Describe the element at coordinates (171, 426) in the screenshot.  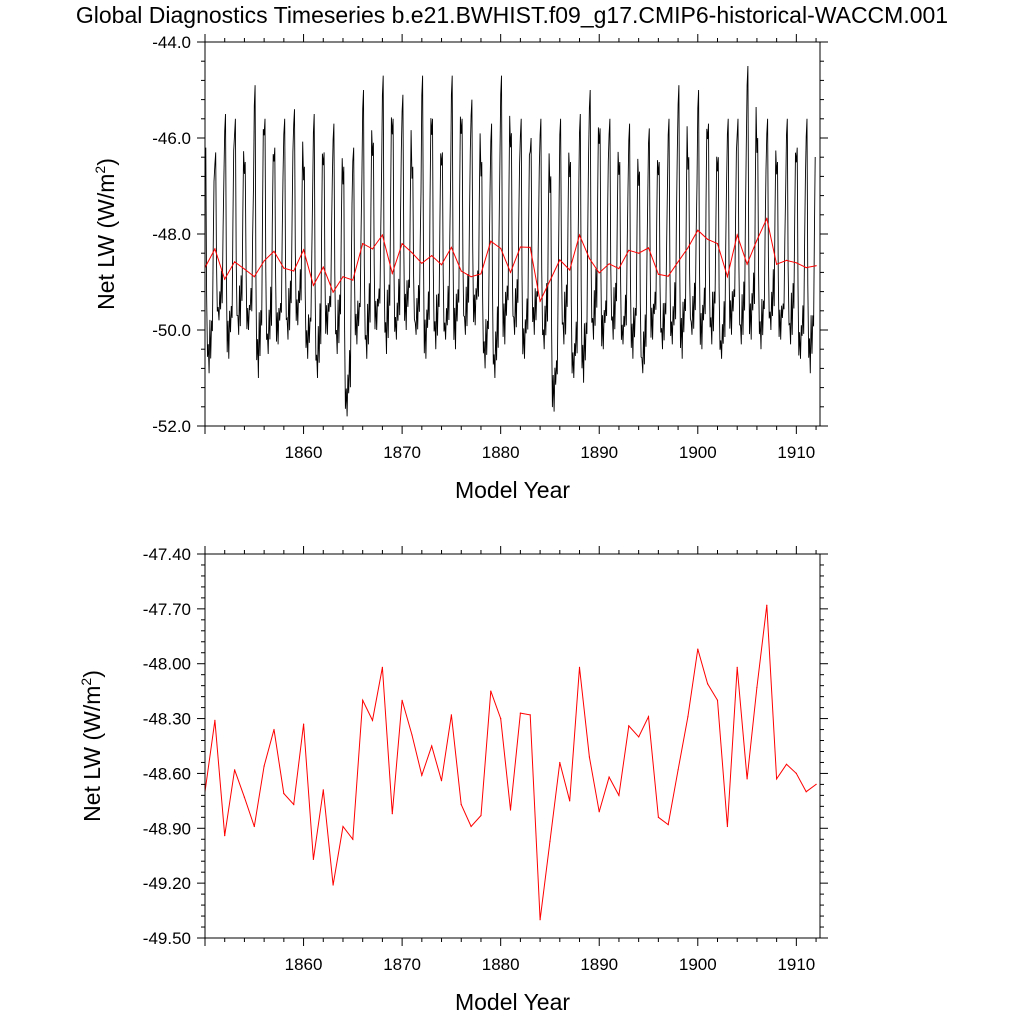
I see `y-tick-label: -52.0` at that location.